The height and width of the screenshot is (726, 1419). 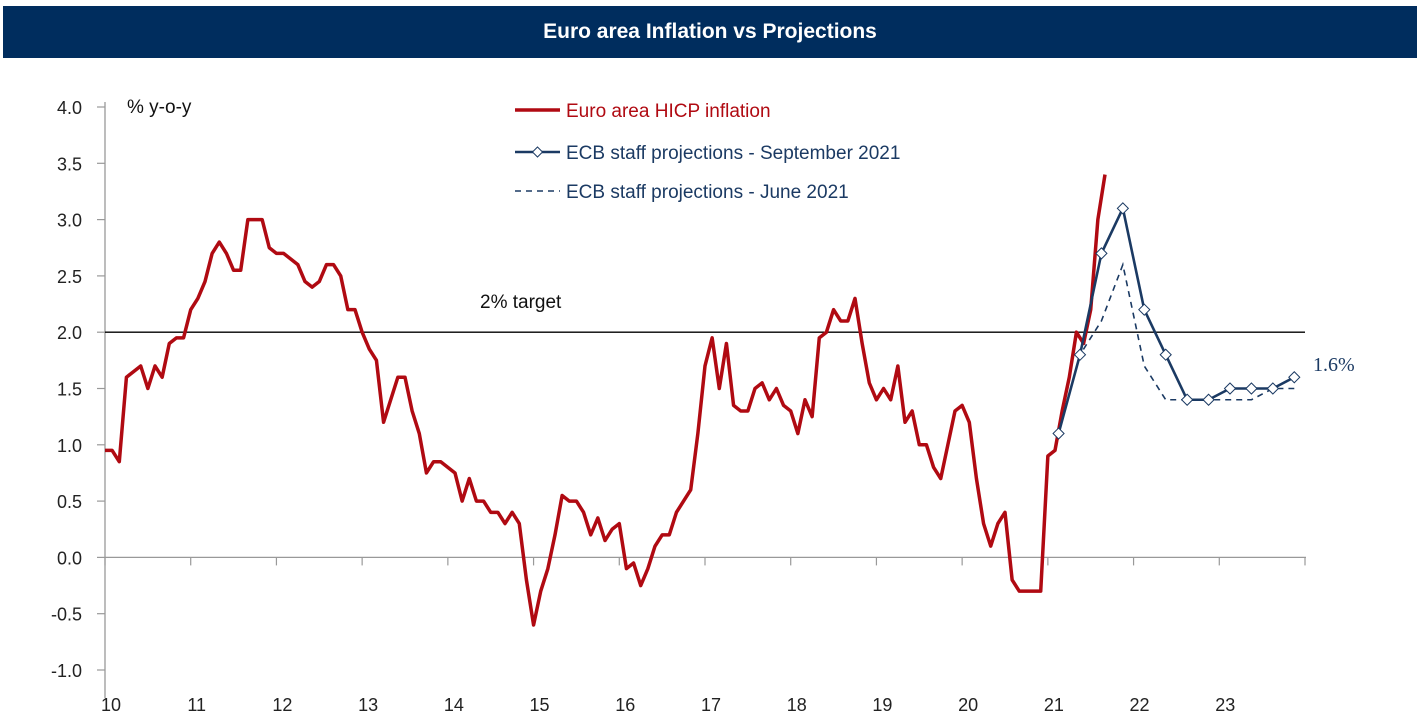 I want to click on x-tick-label: 13, so click(x=368, y=705).